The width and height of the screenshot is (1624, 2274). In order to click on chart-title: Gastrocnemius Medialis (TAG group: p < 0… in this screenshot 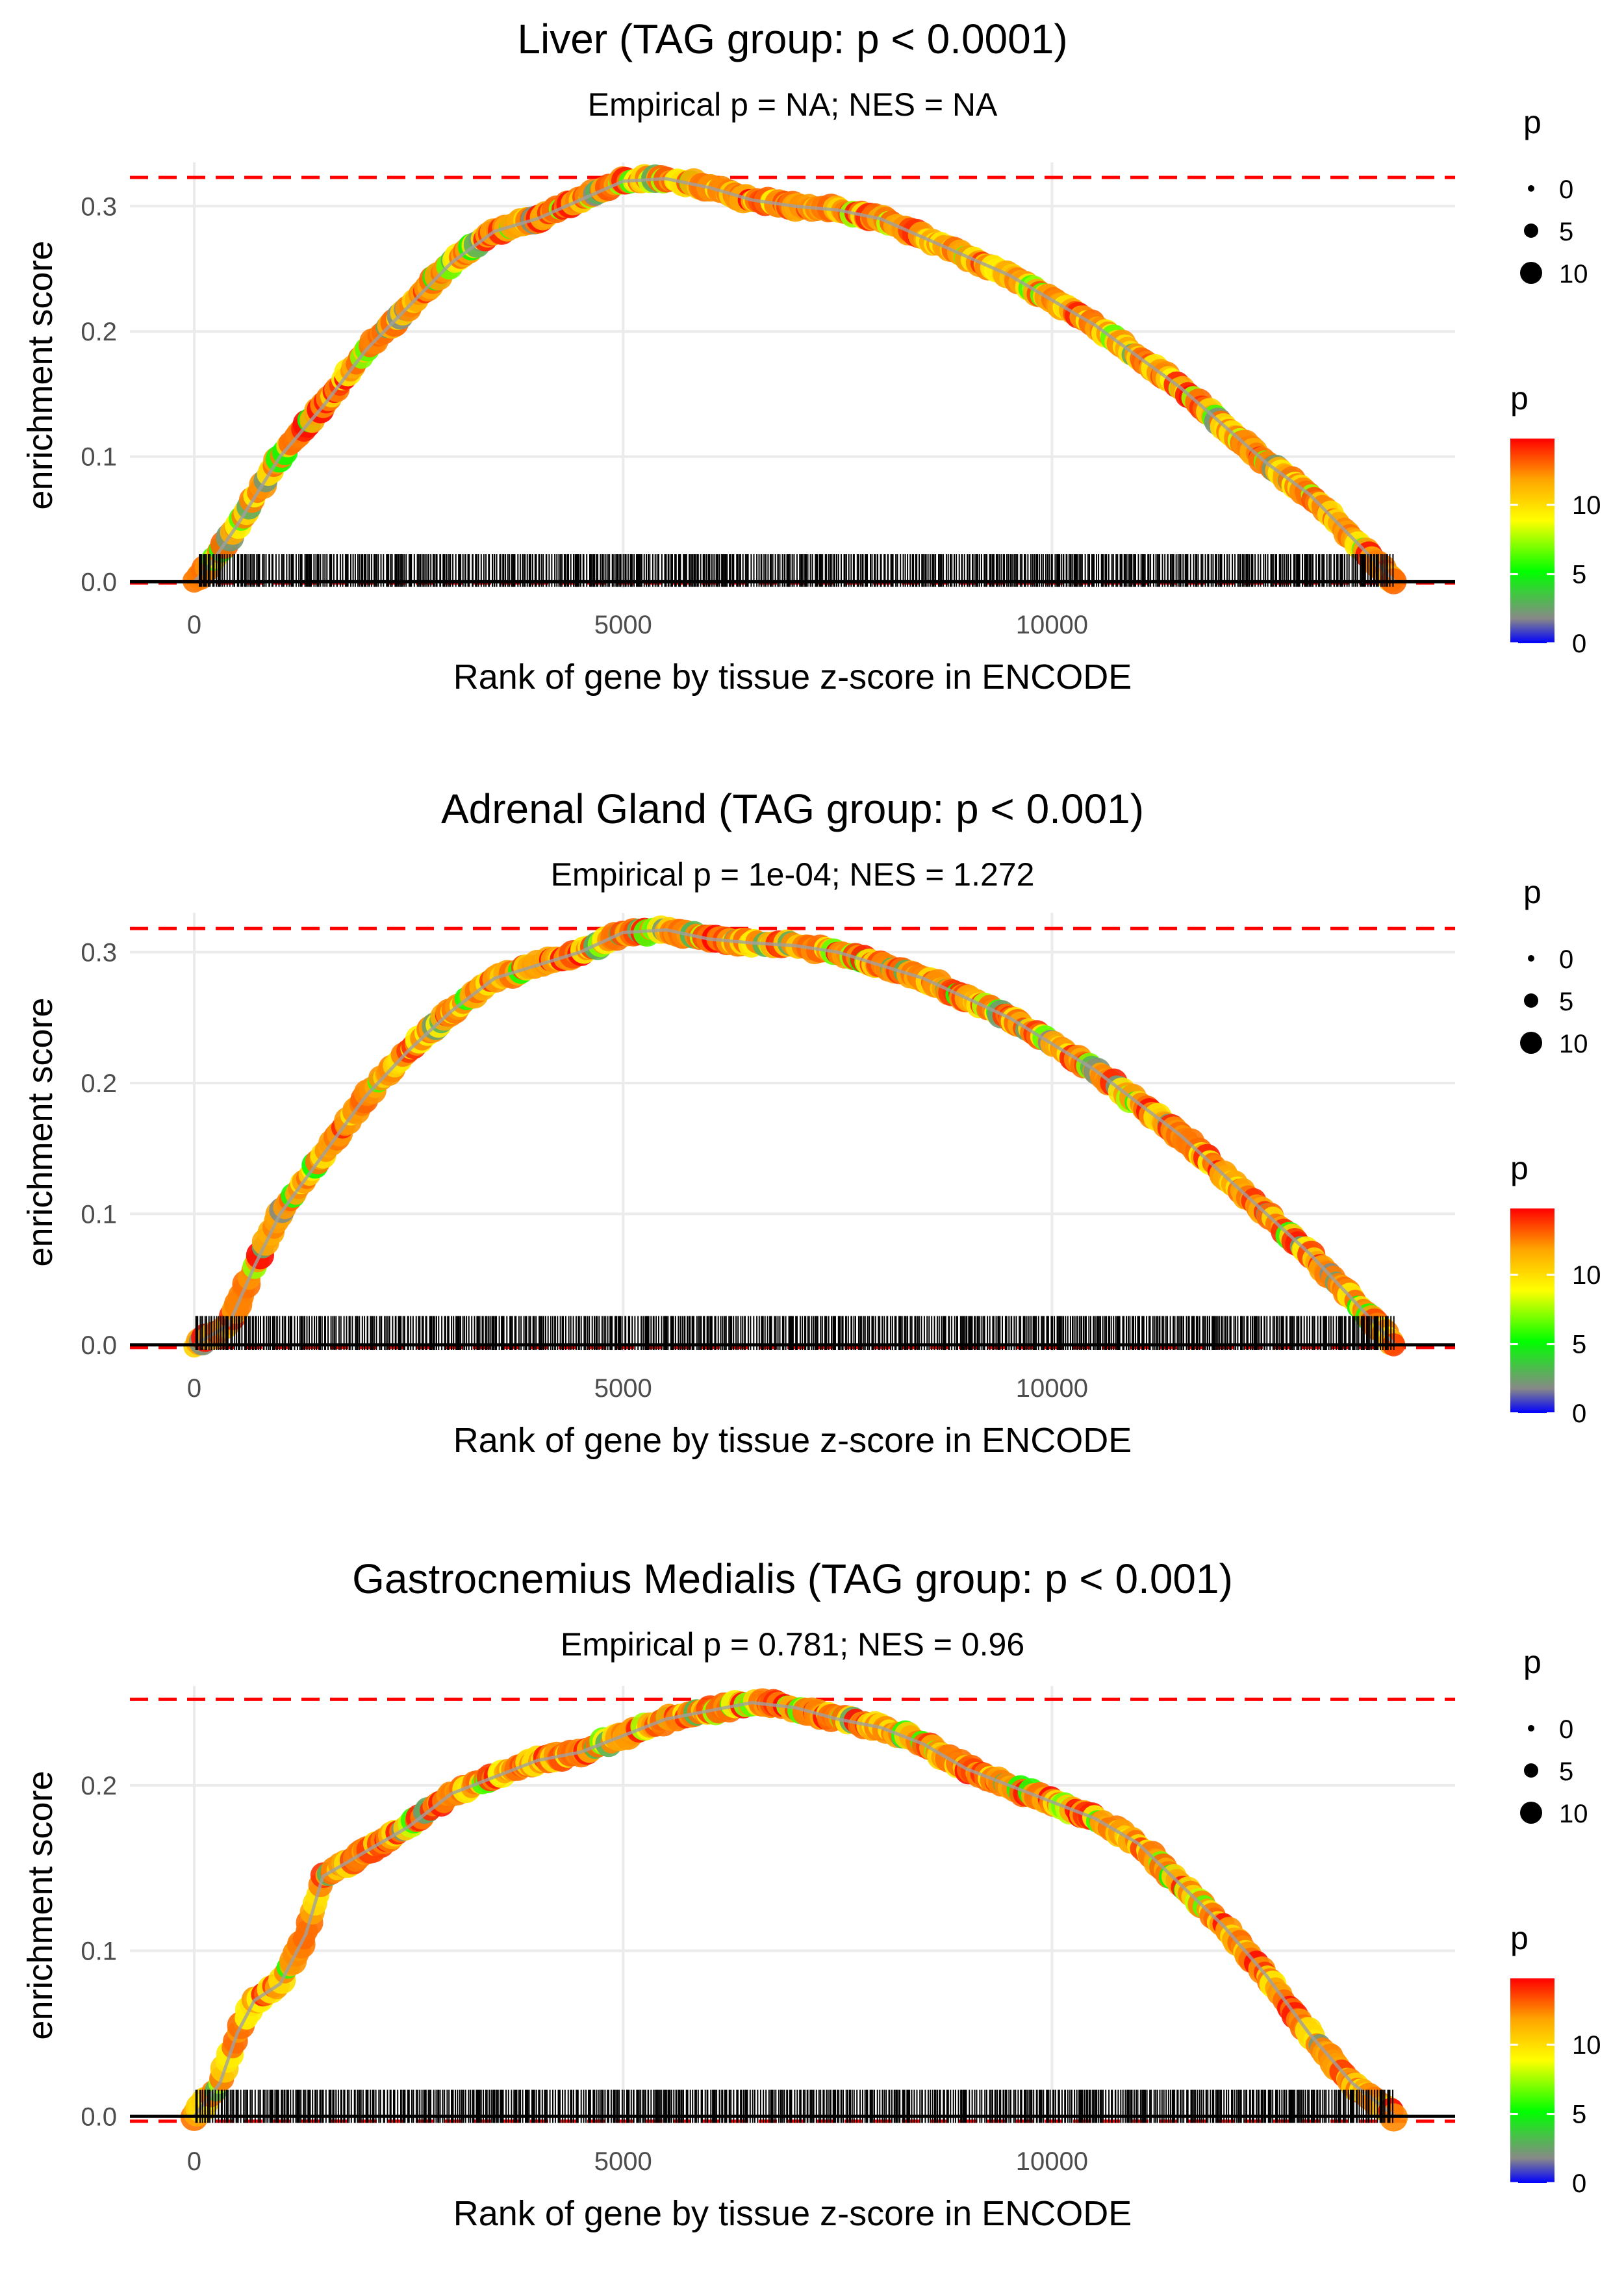, I will do `click(792, 1578)`.